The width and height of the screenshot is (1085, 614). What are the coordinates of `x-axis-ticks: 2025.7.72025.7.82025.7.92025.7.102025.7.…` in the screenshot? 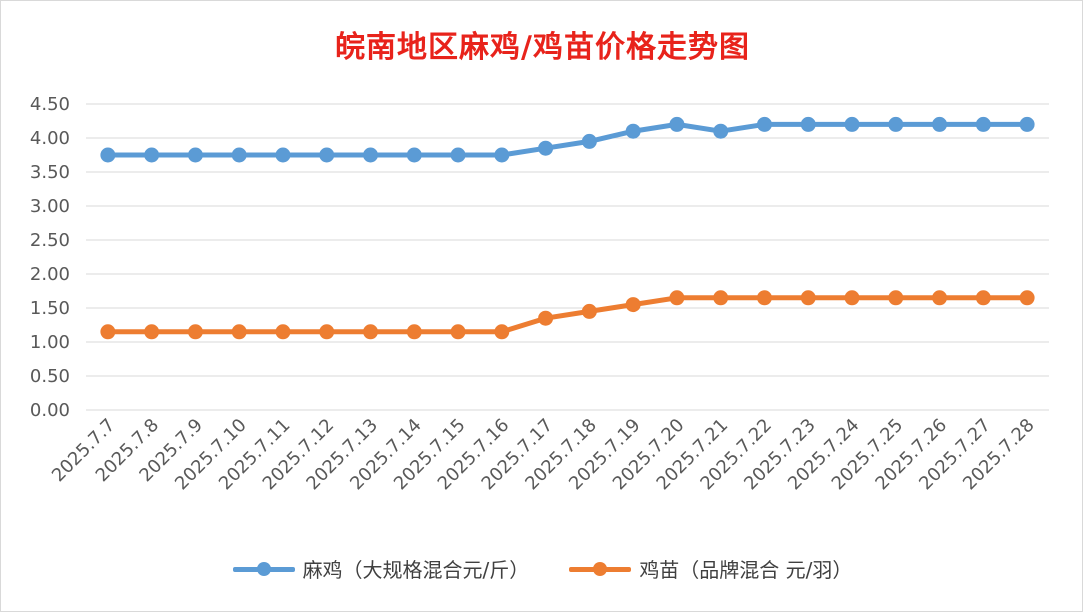 It's located at (543, 455).